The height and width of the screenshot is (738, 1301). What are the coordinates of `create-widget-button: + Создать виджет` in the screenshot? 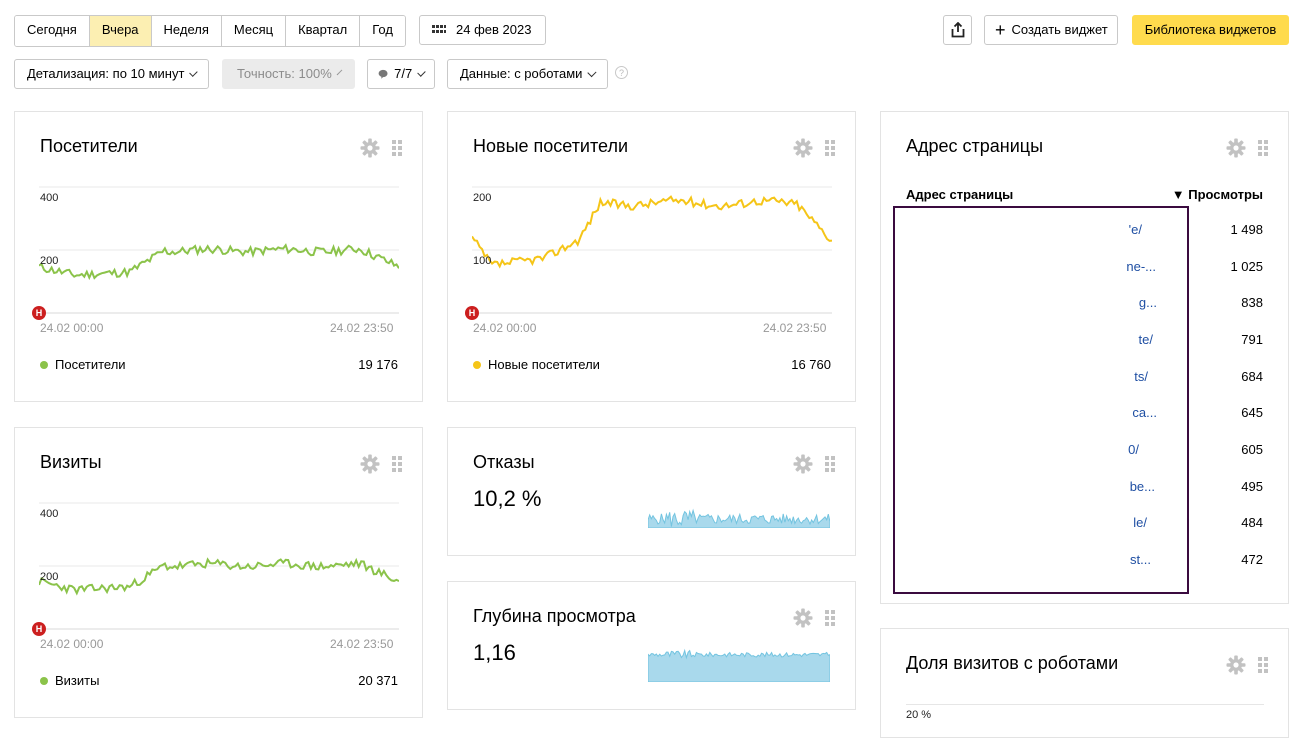 It's located at (1051, 30).